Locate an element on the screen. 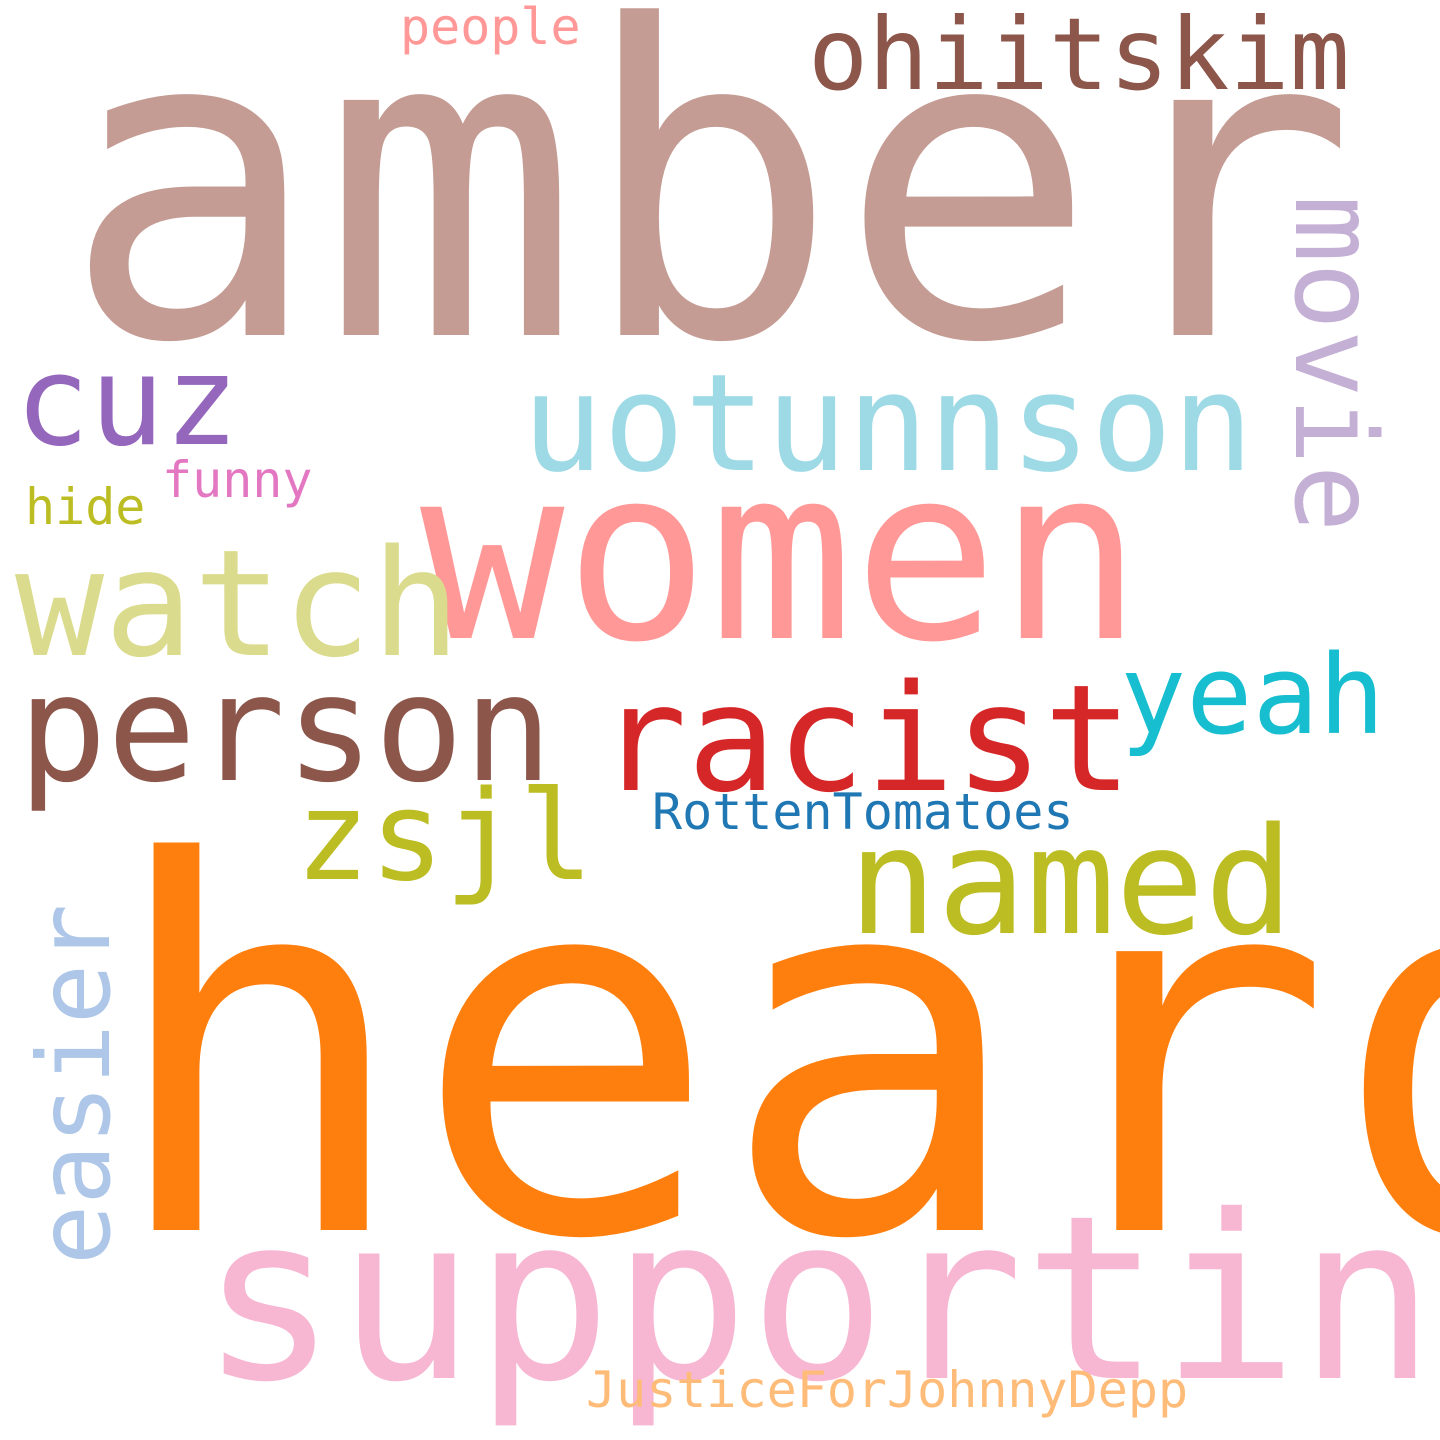  word-yeah: yeah is located at coordinates (1252, 695).